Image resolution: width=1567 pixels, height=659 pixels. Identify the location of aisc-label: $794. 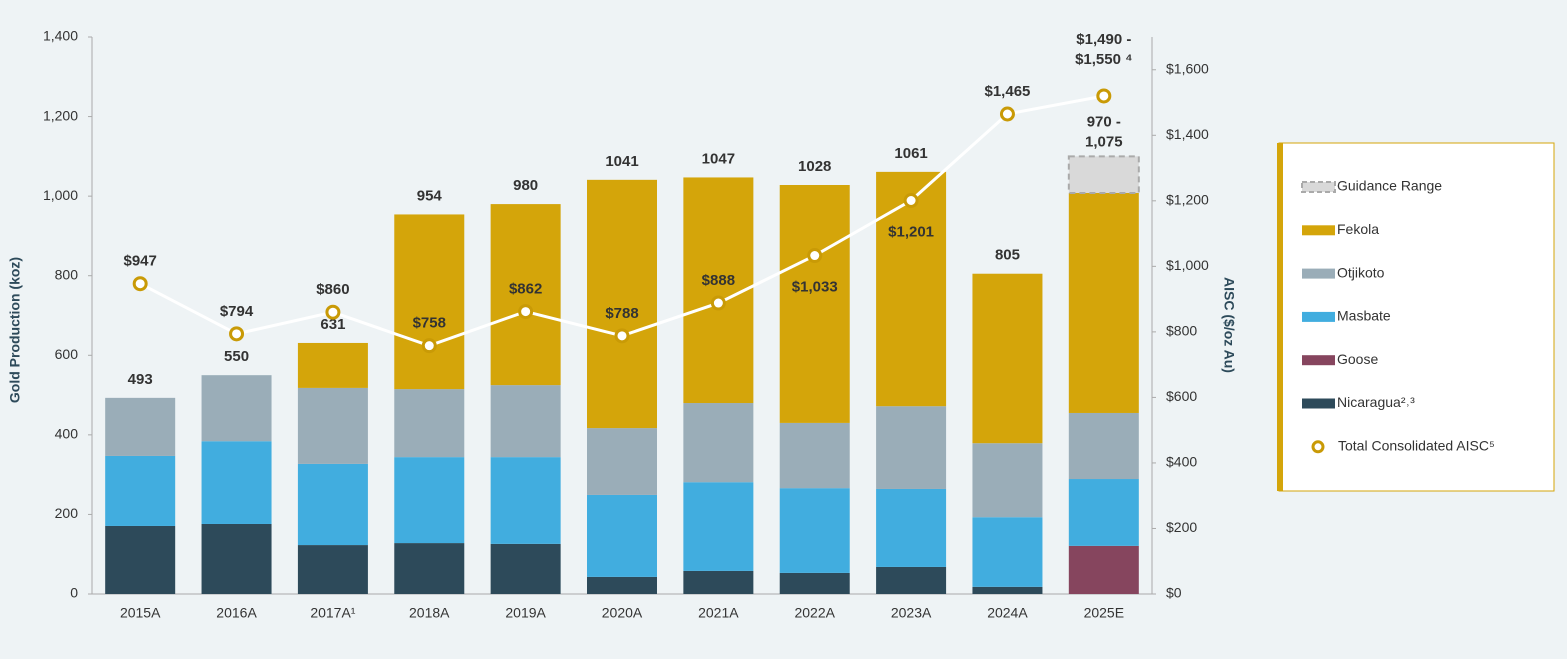
(237, 311).